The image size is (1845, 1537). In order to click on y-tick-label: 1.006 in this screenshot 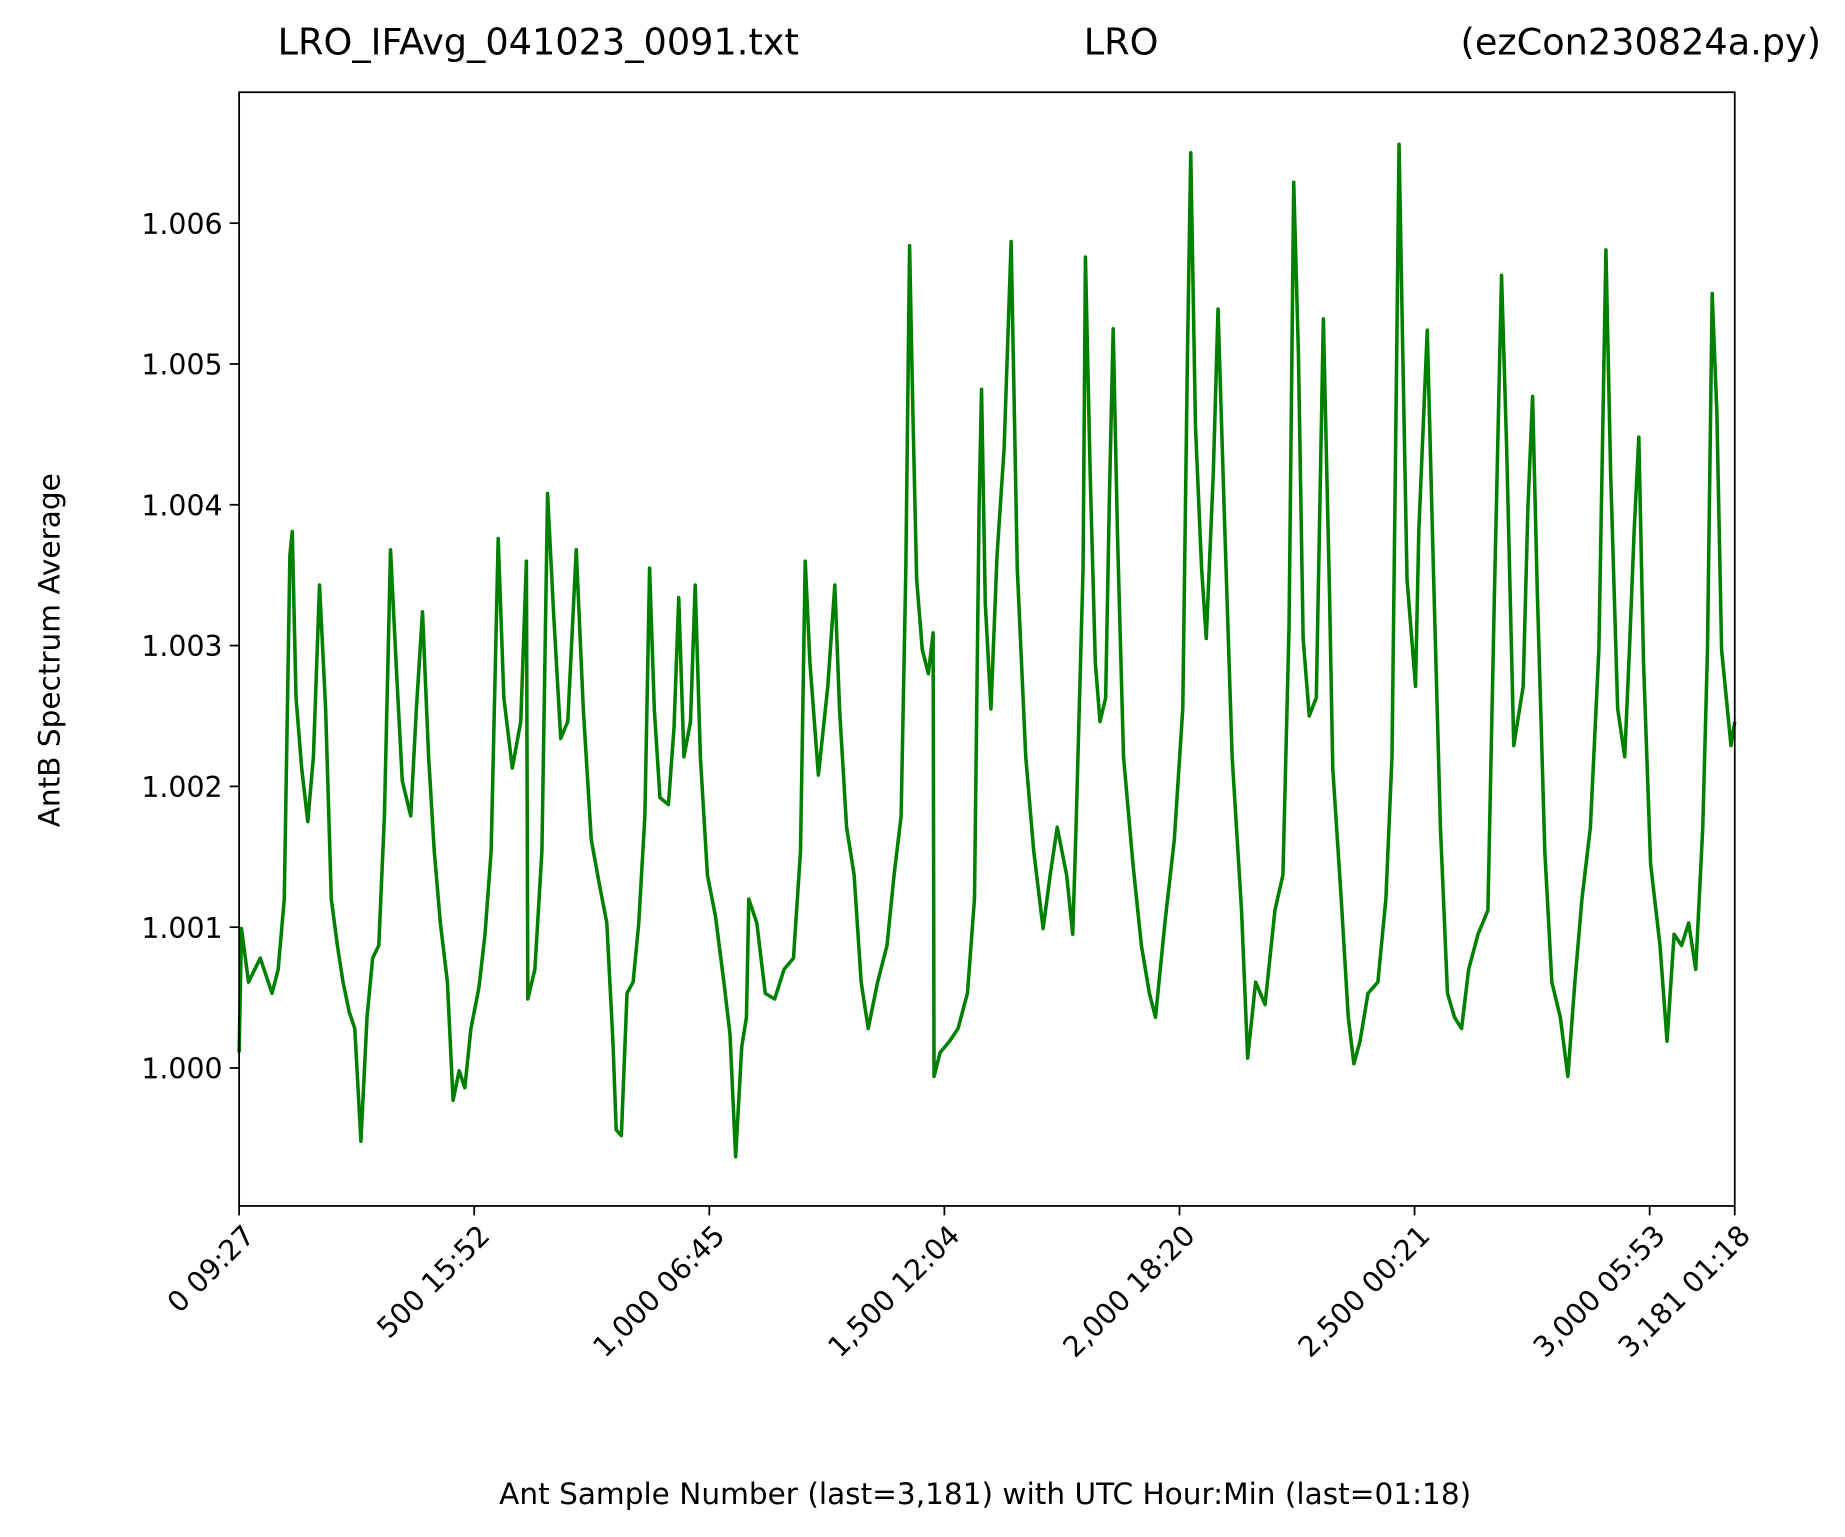, I will do `click(181, 224)`.